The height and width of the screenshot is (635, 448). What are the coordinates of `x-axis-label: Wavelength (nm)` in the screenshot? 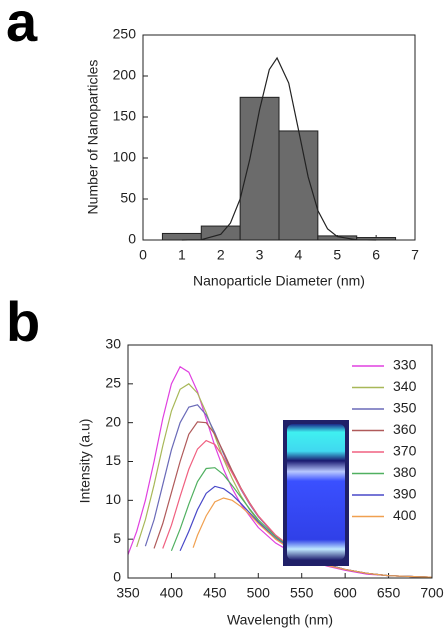 It's located at (280, 620).